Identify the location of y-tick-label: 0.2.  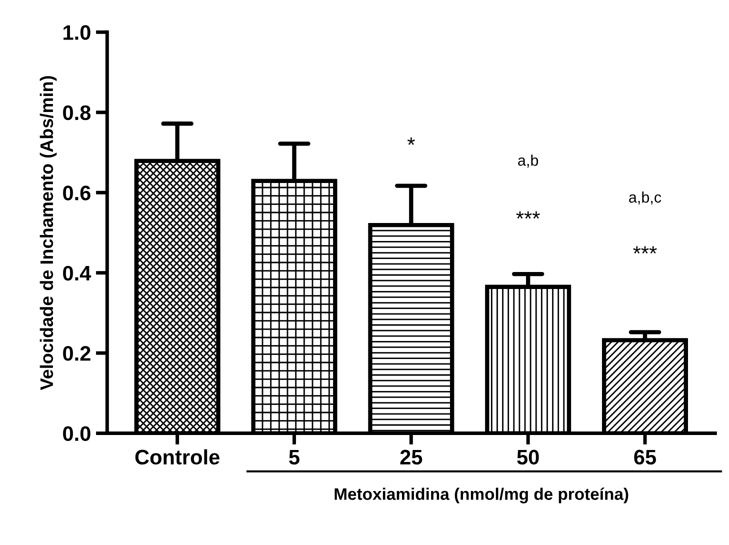
(76, 353).